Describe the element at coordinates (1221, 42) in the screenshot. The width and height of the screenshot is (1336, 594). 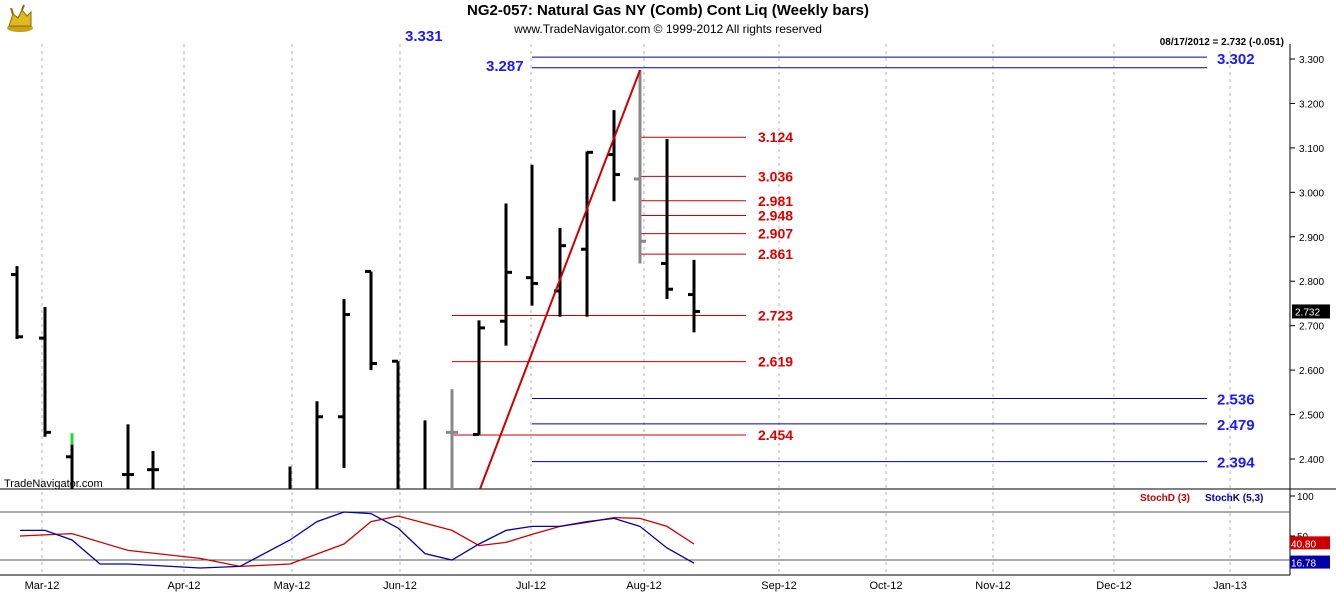
I see `last-price-info: 08/17/2012 = 2.732 (-0.051)` at that location.